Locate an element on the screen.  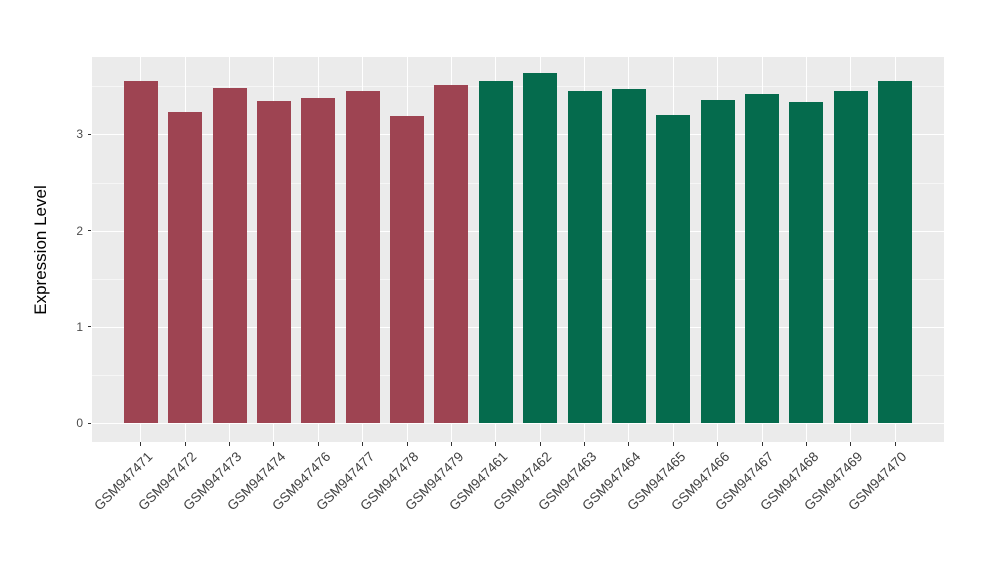
y-tick-label: 2 is located at coordinates (79, 230).